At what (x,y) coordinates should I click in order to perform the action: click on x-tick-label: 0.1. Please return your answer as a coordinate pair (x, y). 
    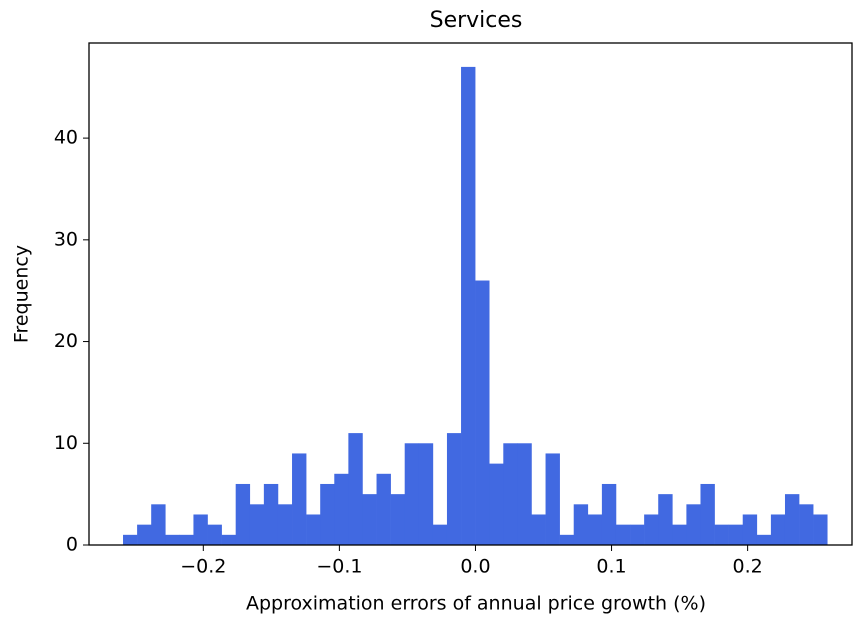
    Looking at the image, I should click on (611, 567).